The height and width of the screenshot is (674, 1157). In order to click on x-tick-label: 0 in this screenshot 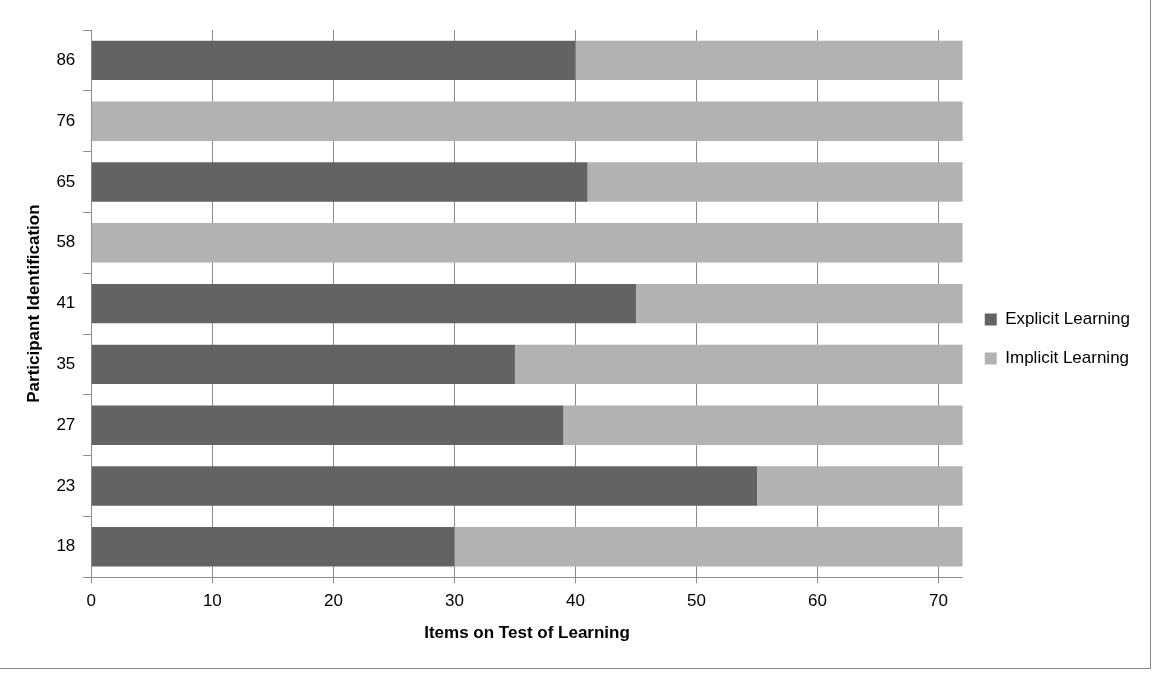, I will do `click(91, 601)`.